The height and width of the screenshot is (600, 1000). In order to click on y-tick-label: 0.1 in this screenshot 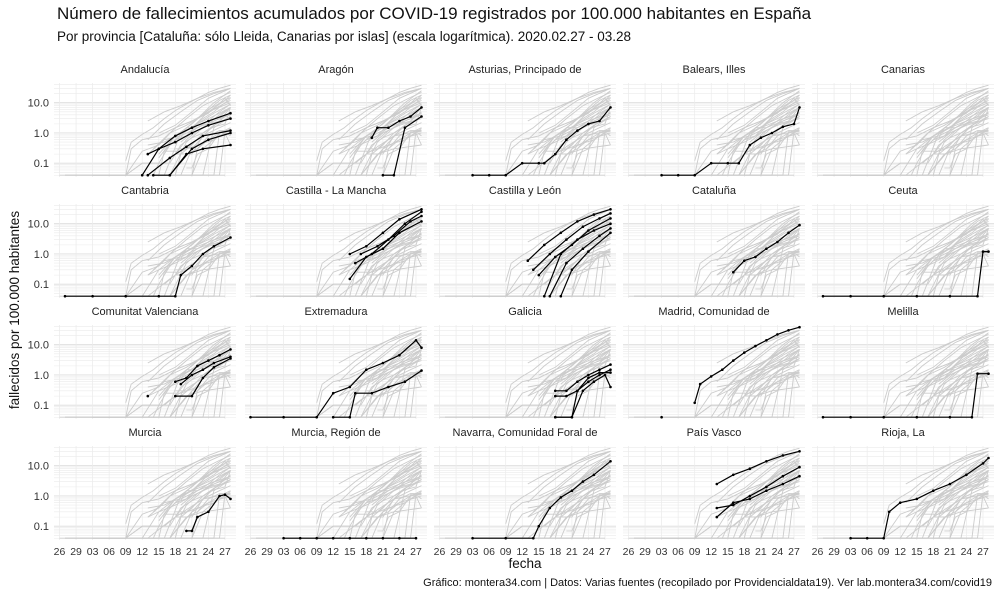, I will do `click(41, 164)`.